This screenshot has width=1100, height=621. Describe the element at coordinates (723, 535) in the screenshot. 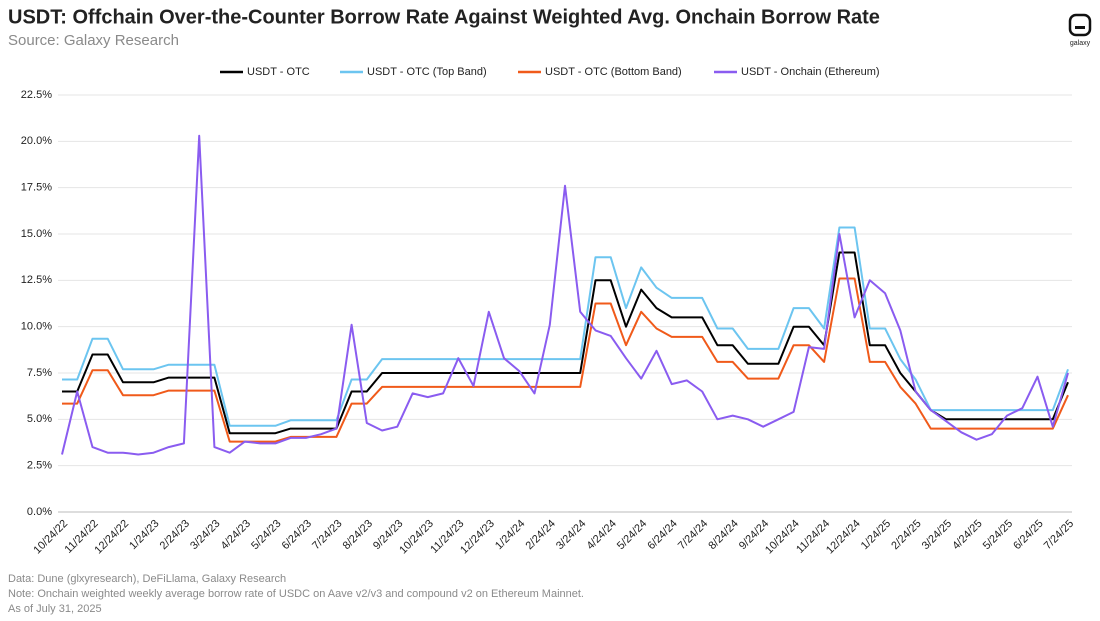

I see `x-tick-label: 8/24/24` at that location.